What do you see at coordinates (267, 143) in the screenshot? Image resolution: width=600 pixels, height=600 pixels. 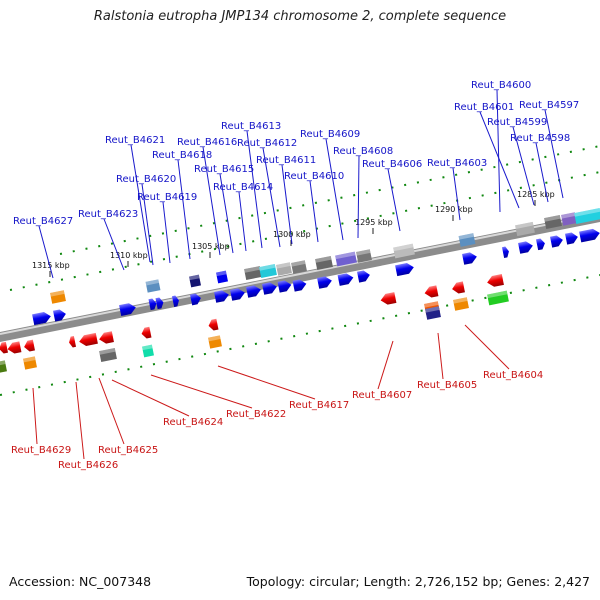 I see `gene-label-reut_b4612: Reut_B4612` at bounding box center [267, 143].